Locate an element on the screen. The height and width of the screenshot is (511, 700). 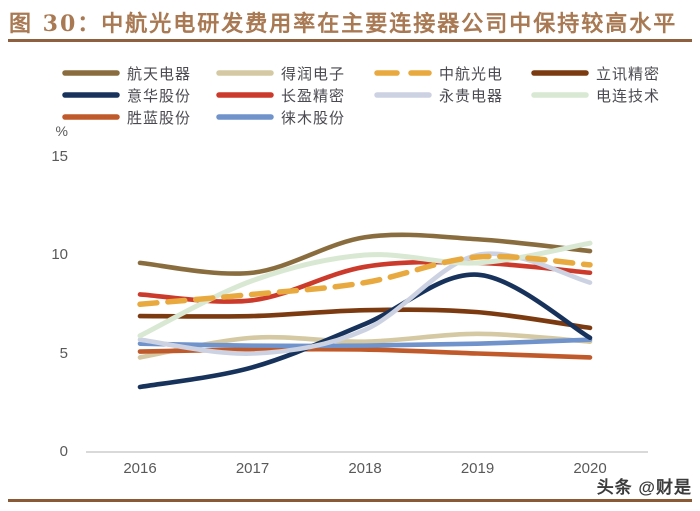
legend-label: 中航光电 is located at coordinates (471, 73).